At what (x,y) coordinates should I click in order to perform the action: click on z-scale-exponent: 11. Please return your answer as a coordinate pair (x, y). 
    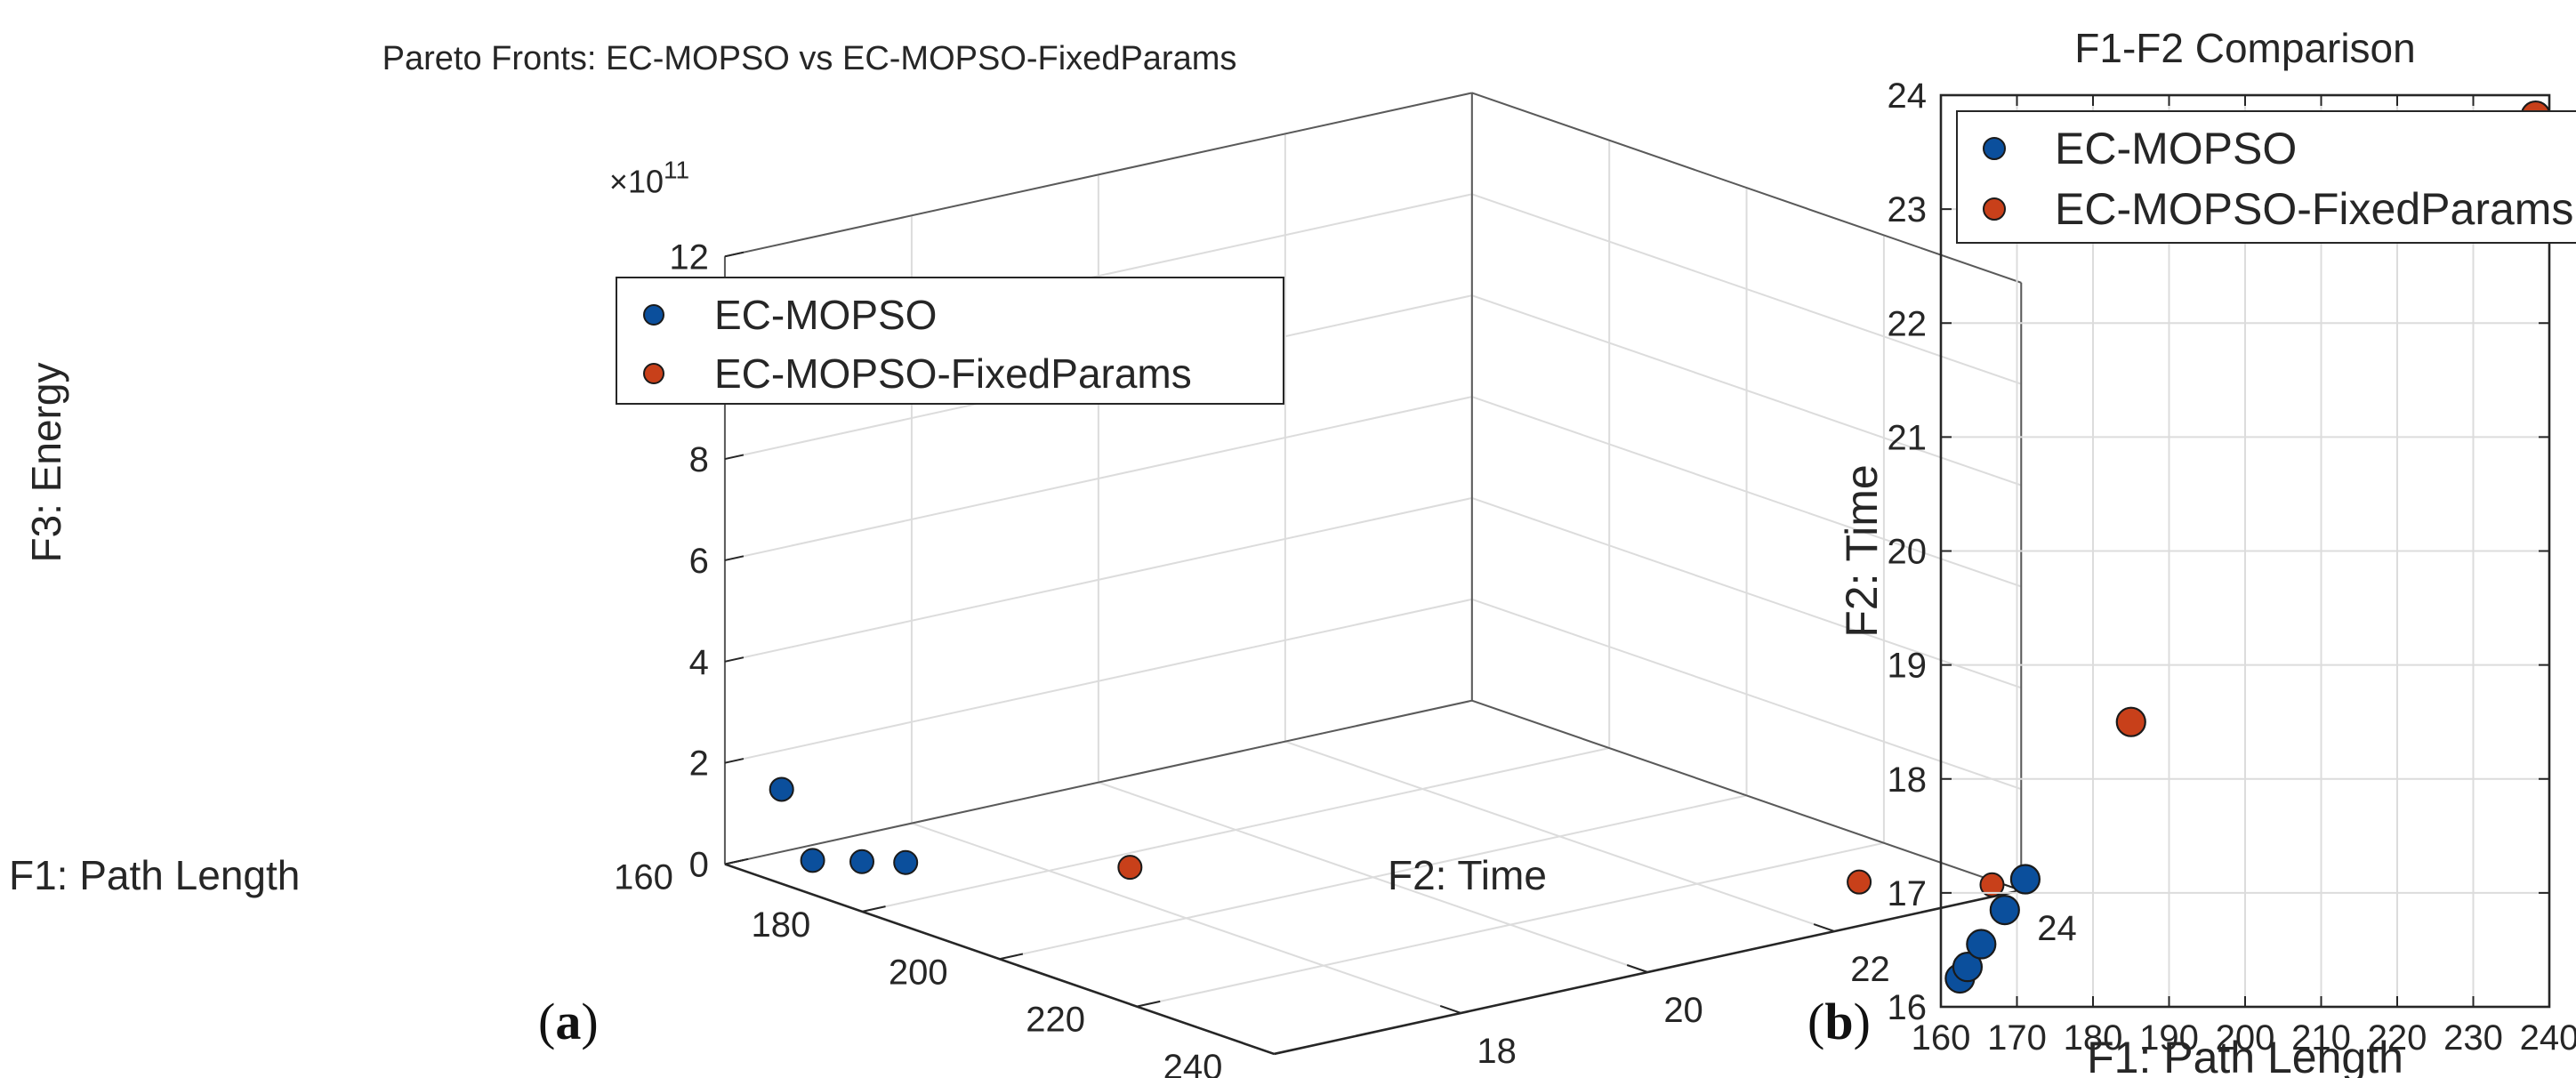
    Looking at the image, I should click on (676, 169).